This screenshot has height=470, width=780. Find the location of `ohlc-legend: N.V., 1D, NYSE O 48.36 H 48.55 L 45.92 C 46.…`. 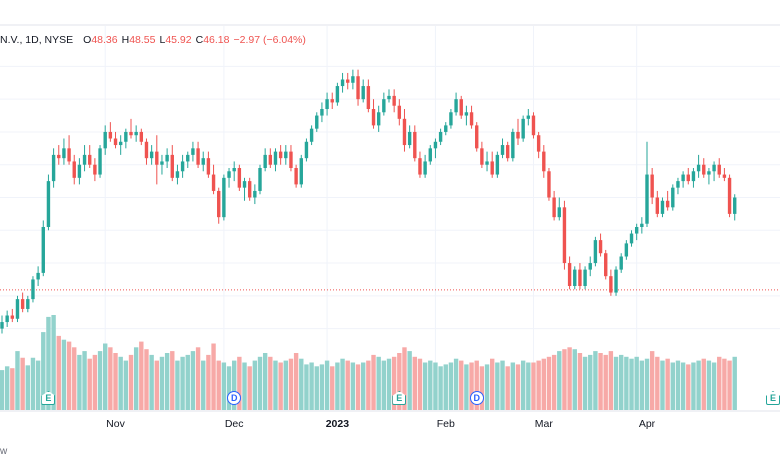

ohlc-legend: N.V., 1D, NYSE O 48.36 H 48.55 L 45.92 C 46.… is located at coordinates (153, 40).